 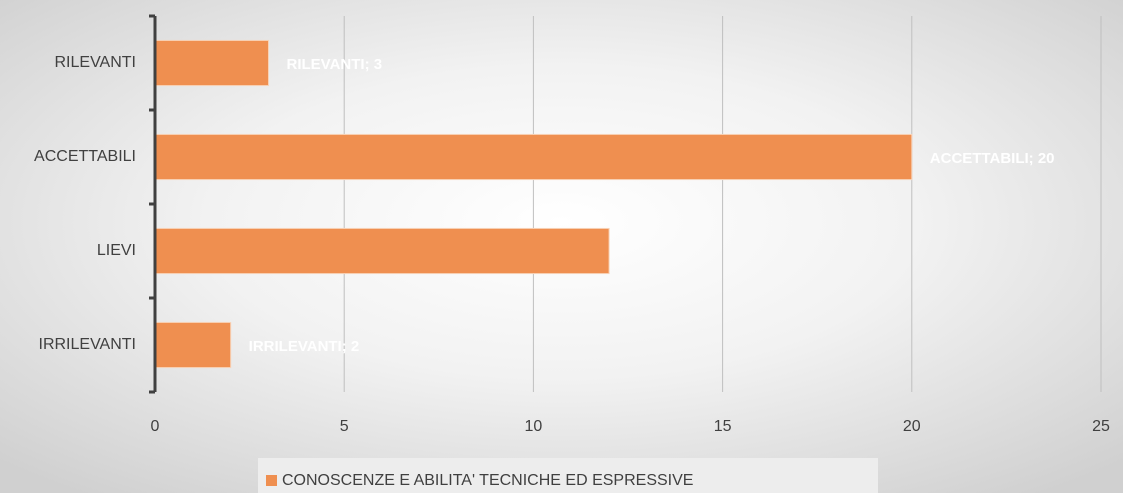 I want to click on x-tick-label: 15, so click(x=723, y=426).